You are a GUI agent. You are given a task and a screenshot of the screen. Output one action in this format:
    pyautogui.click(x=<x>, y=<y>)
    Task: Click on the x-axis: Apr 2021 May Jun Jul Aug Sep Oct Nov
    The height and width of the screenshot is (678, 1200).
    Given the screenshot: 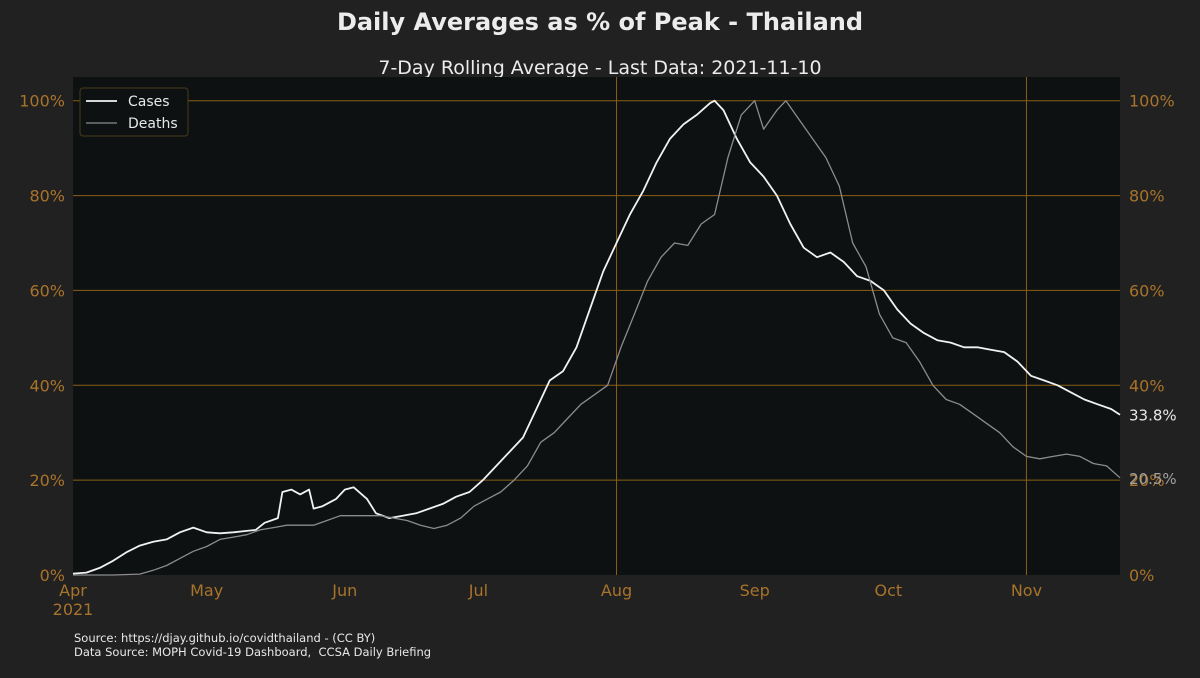 What is the action you would take?
    pyautogui.click(x=547, y=600)
    